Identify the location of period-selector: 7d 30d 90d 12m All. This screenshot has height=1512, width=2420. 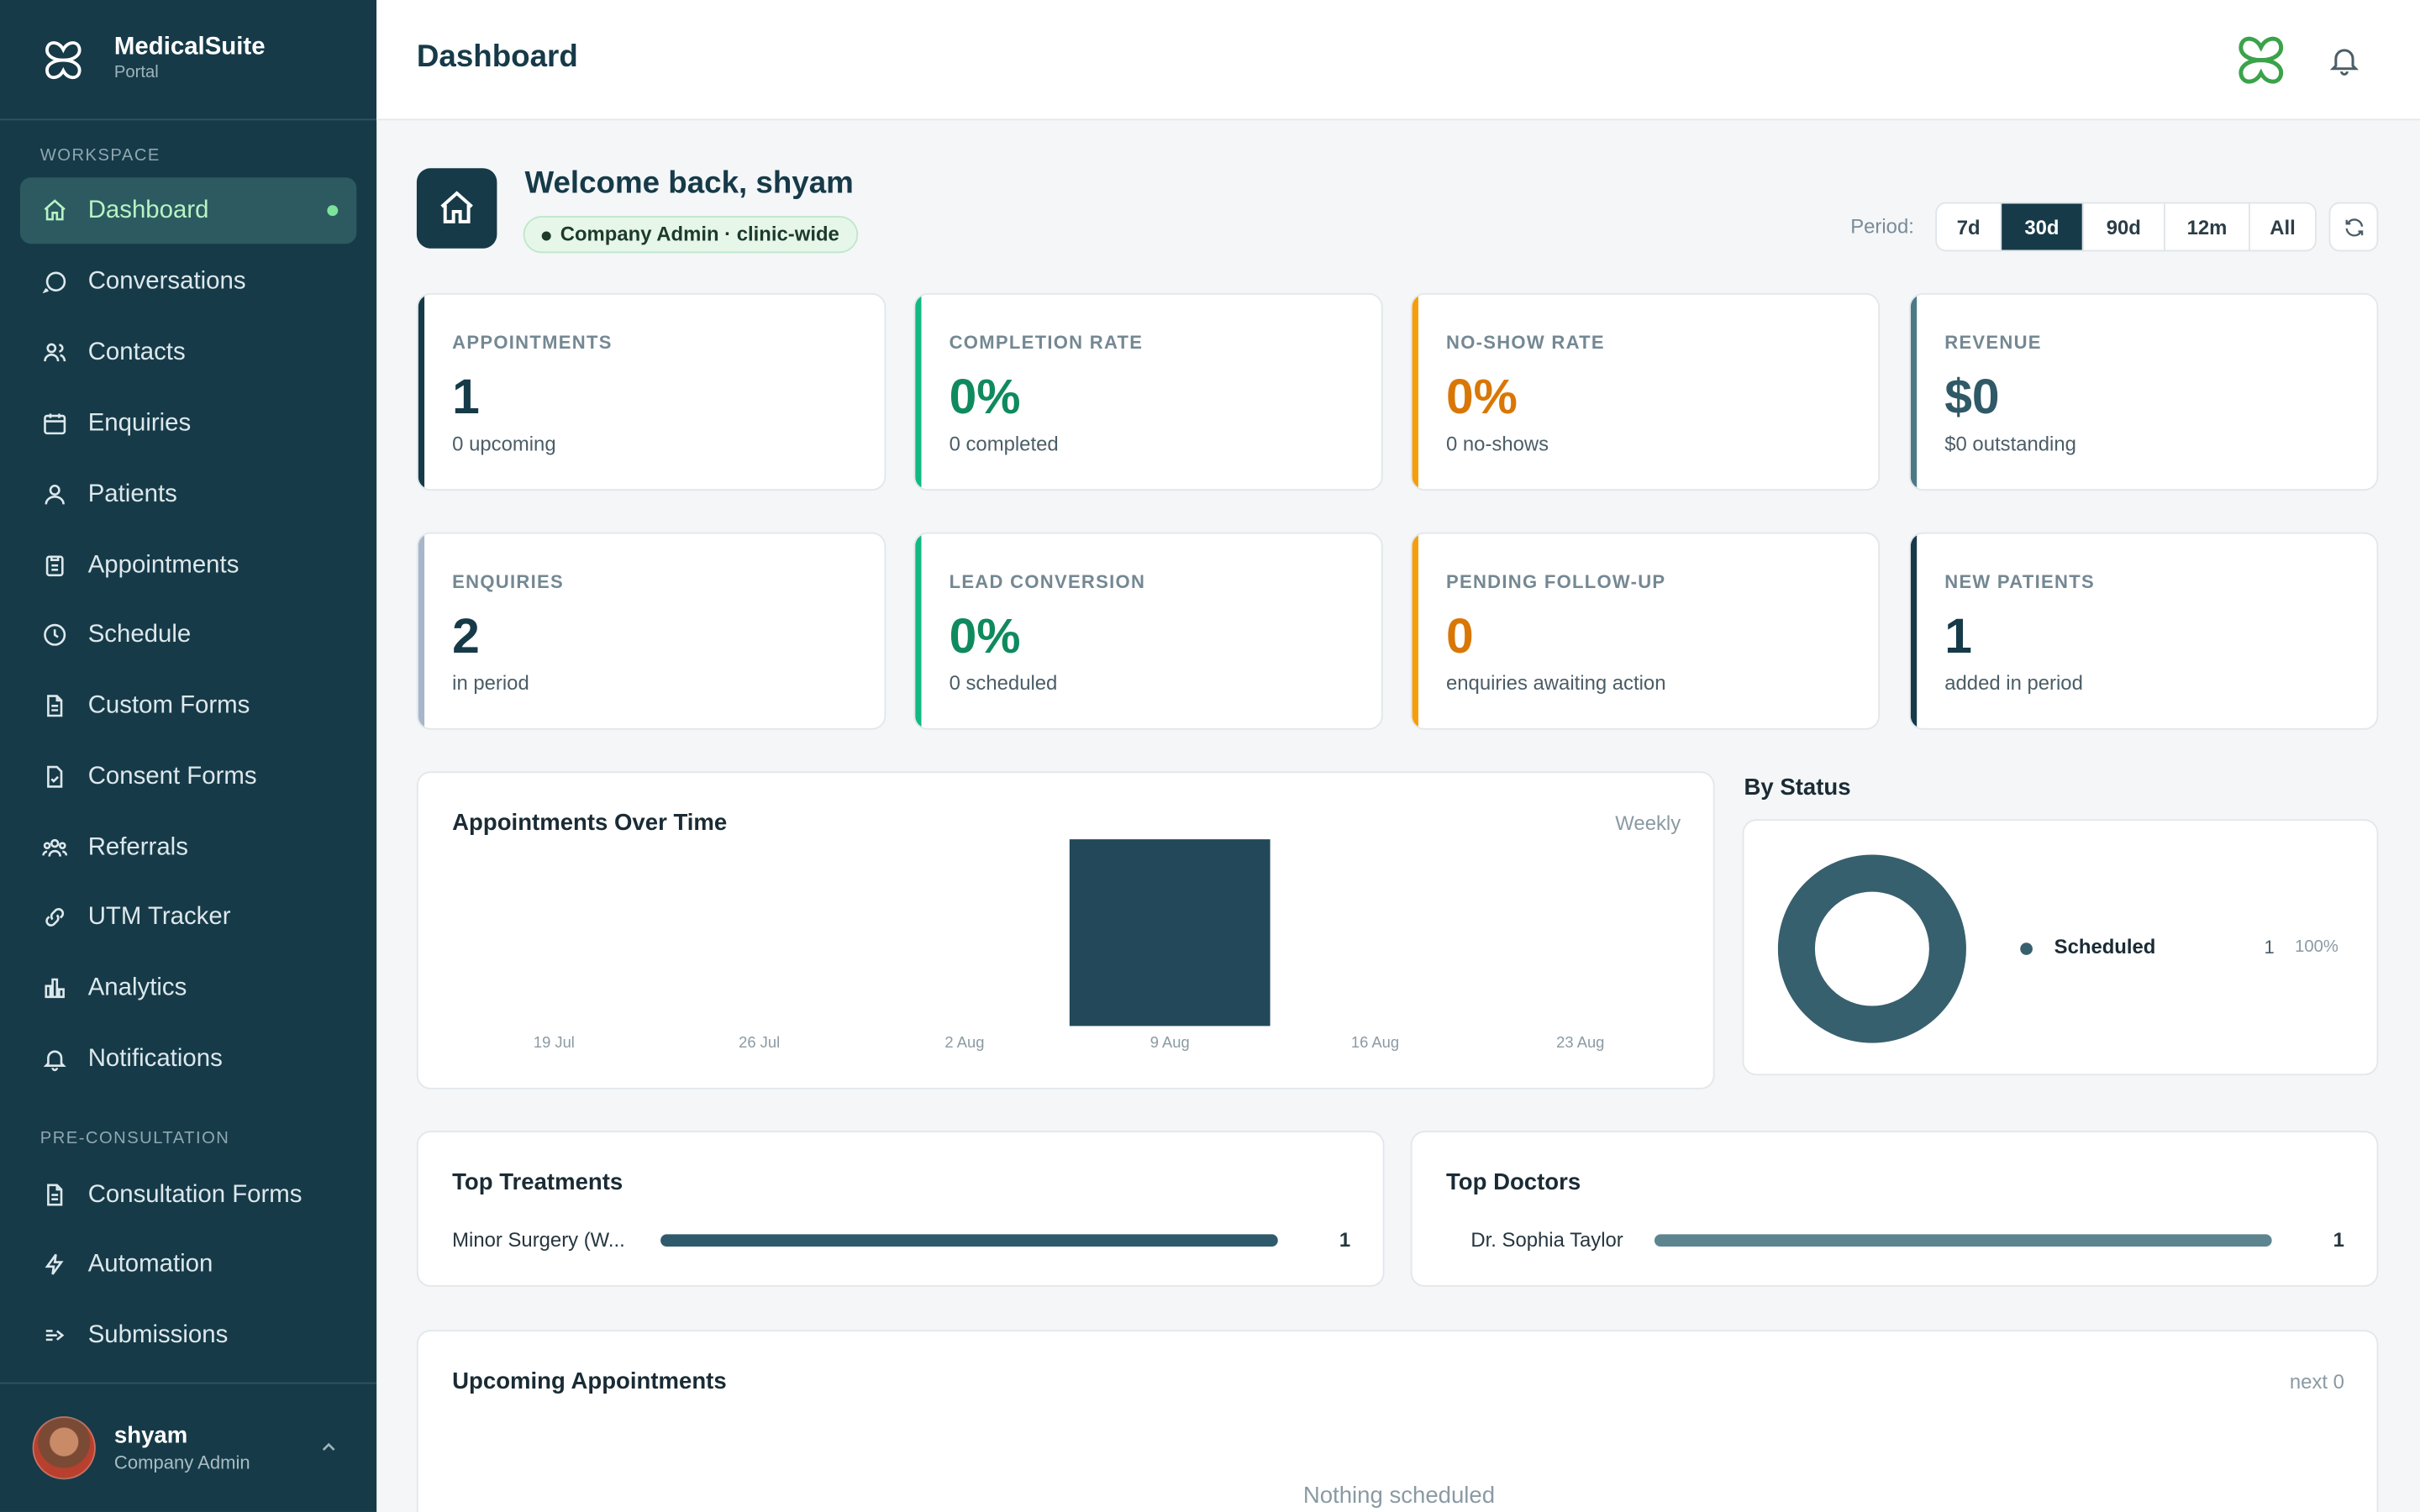
(2126, 227).